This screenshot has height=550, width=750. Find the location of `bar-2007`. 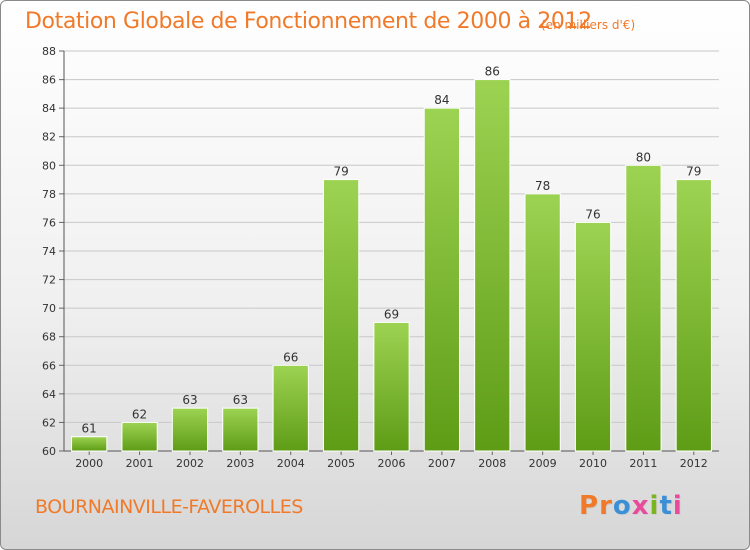

bar-2007 is located at coordinates (442, 279).